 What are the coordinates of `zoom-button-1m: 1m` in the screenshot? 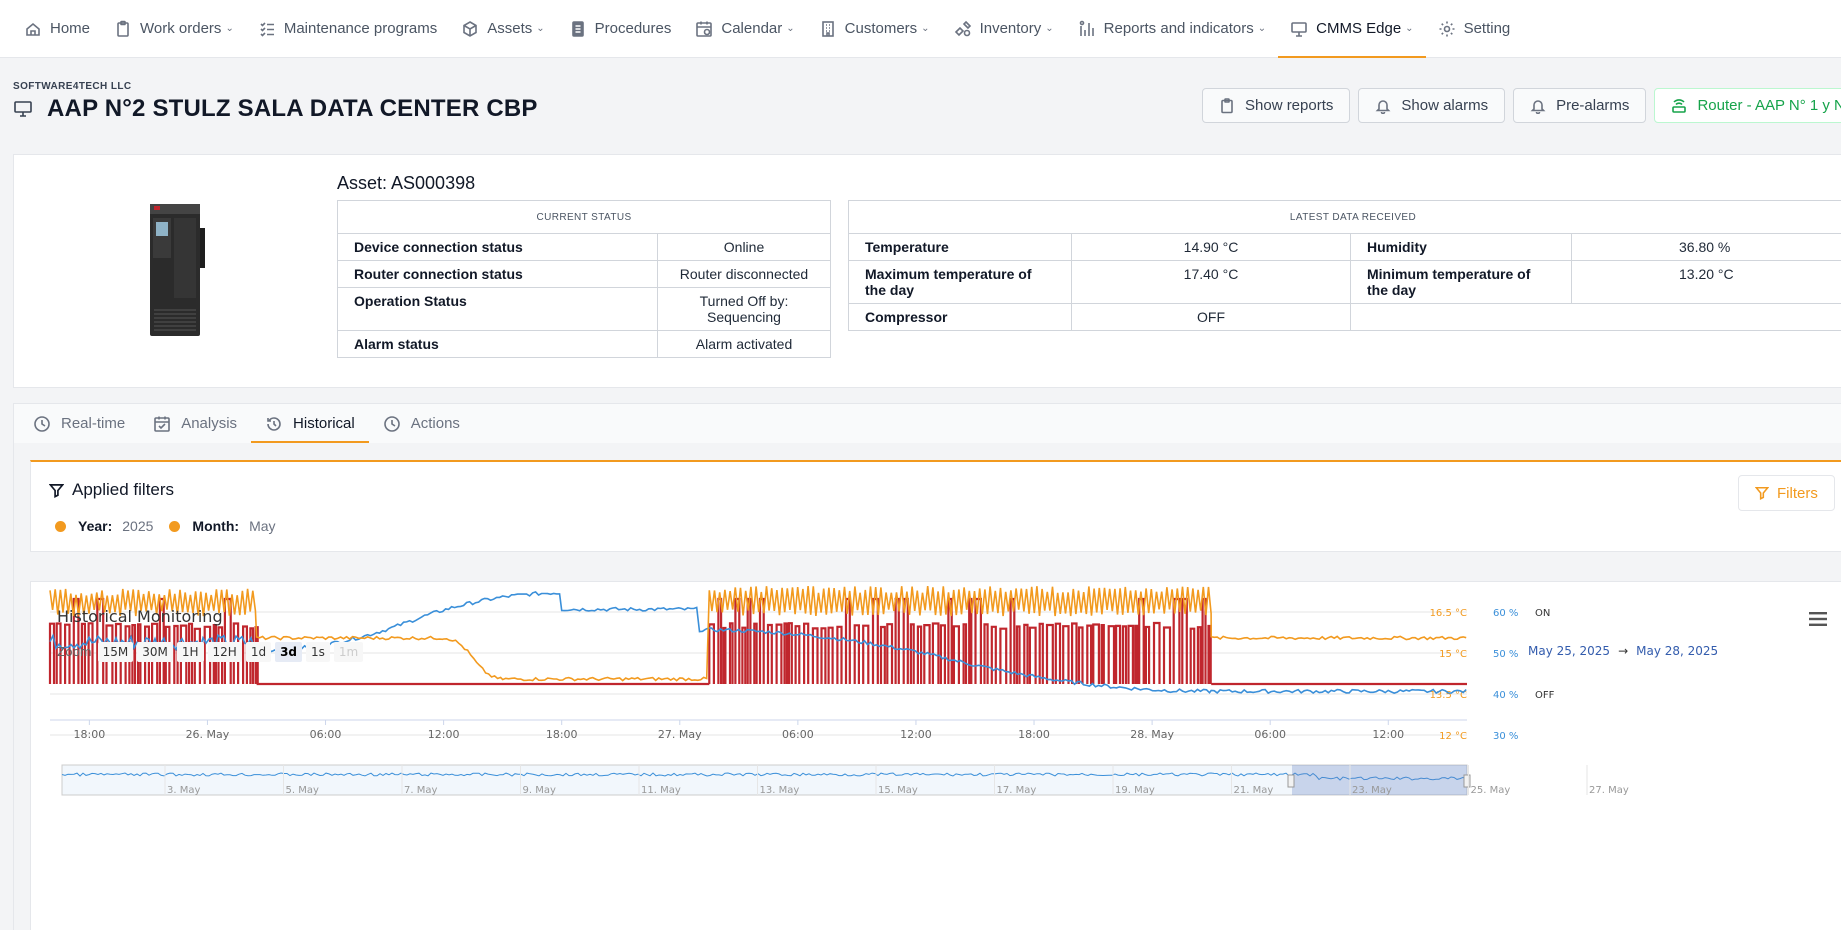 It's located at (348, 652).